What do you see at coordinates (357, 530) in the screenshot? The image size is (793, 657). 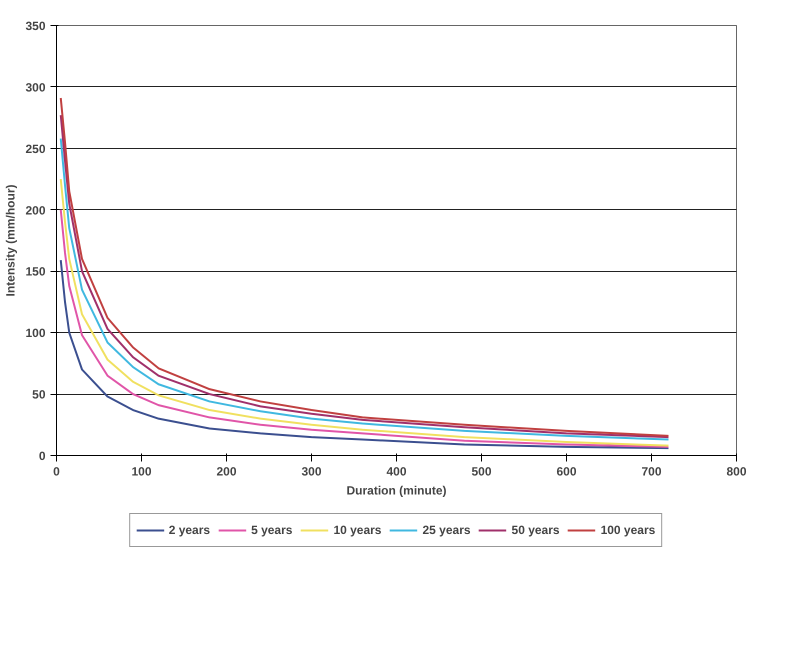 I see `legend-label: 10 years` at bounding box center [357, 530].